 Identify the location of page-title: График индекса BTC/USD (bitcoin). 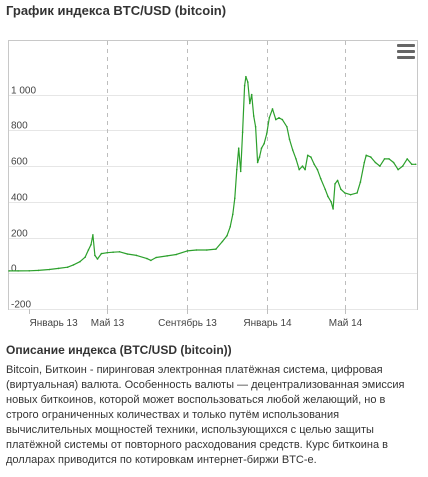
(116, 10).